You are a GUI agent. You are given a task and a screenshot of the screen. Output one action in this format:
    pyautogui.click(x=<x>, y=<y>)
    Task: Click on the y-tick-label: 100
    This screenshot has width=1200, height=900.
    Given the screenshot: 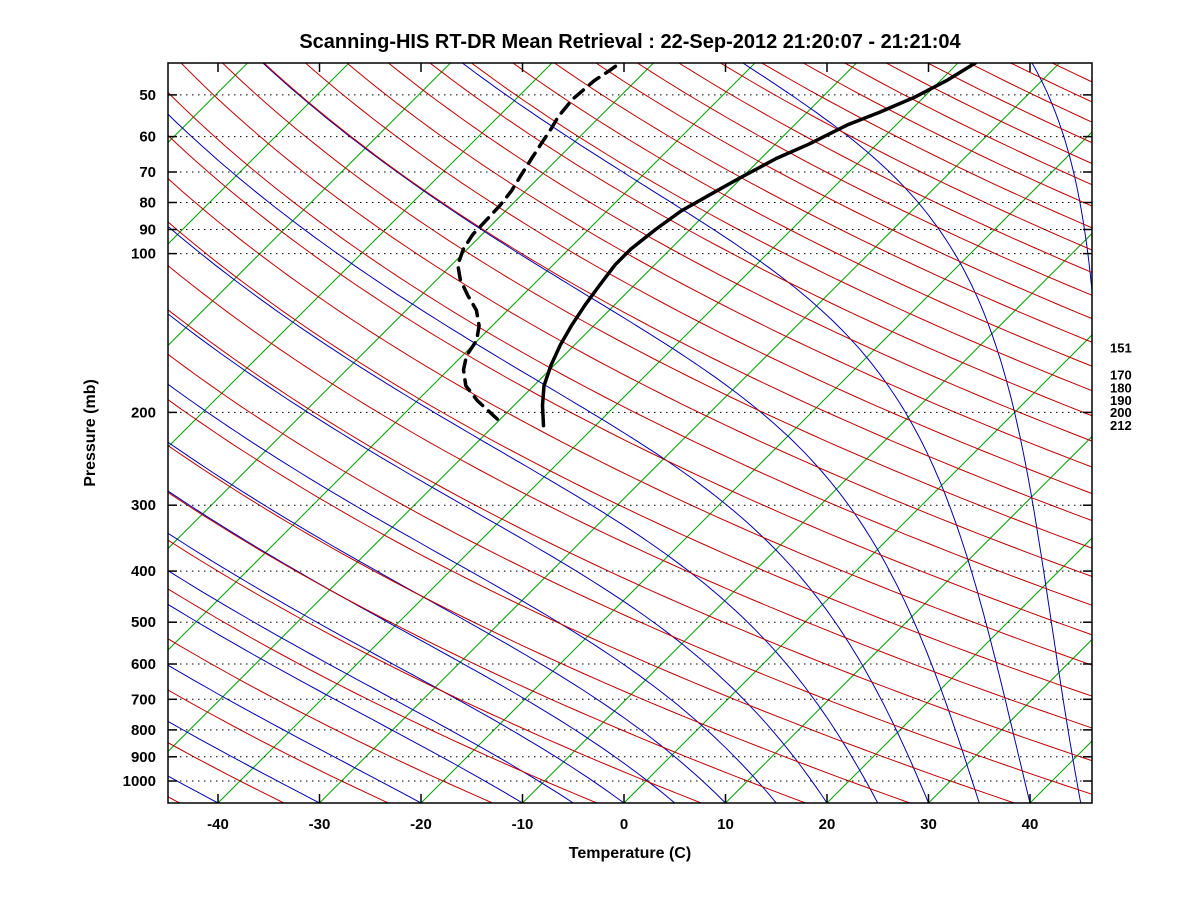 What is the action you would take?
    pyautogui.click(x=143, y=254)
    